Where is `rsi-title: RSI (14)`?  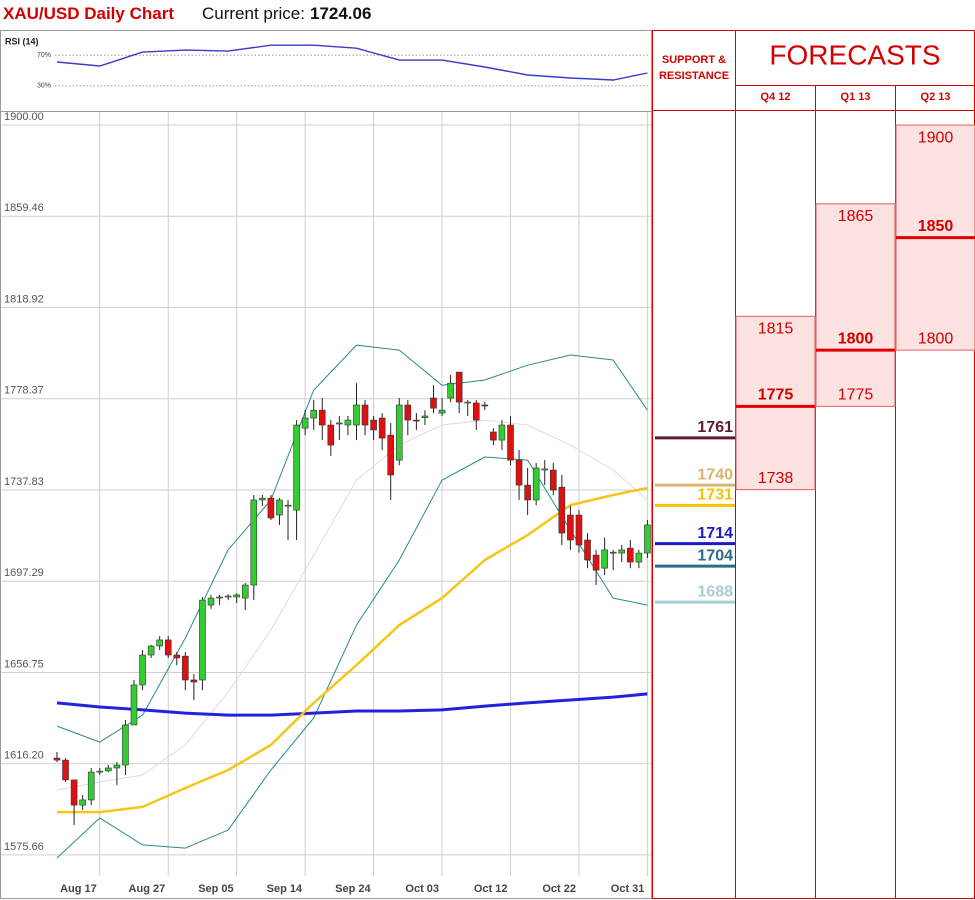 rsi-title: RSI (14) is located at coordinates (22, 41).